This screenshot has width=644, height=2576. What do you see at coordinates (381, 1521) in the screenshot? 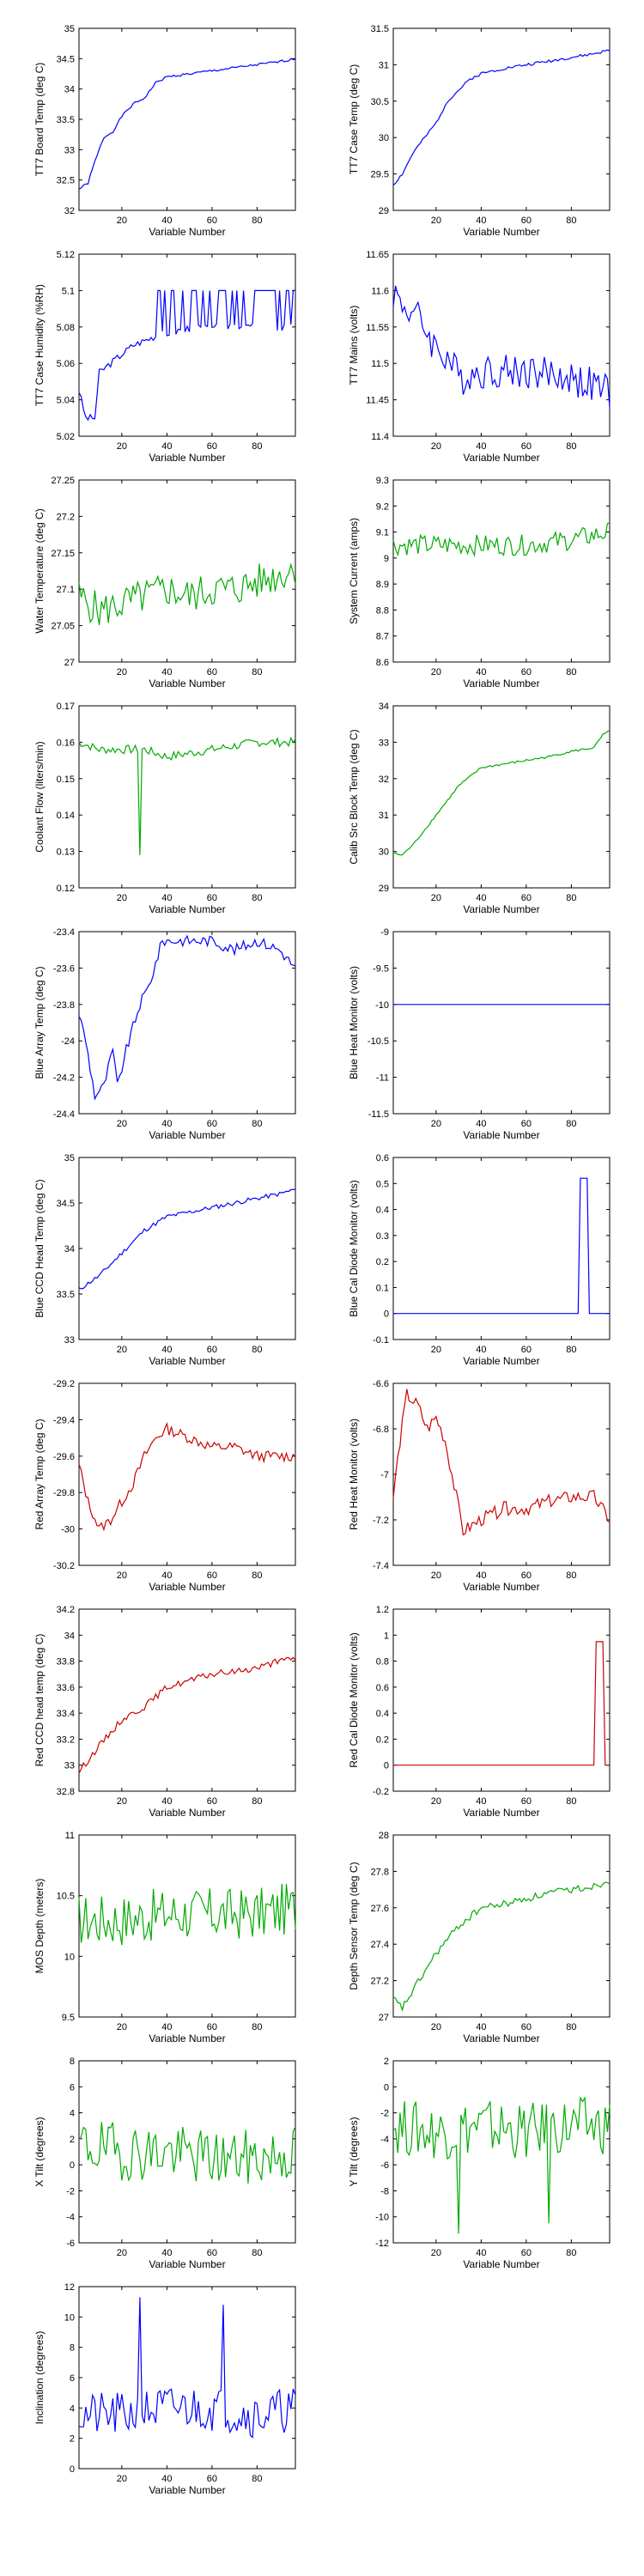
I see `y-tick-label: -7.2` at bounding box center [381, 1521].